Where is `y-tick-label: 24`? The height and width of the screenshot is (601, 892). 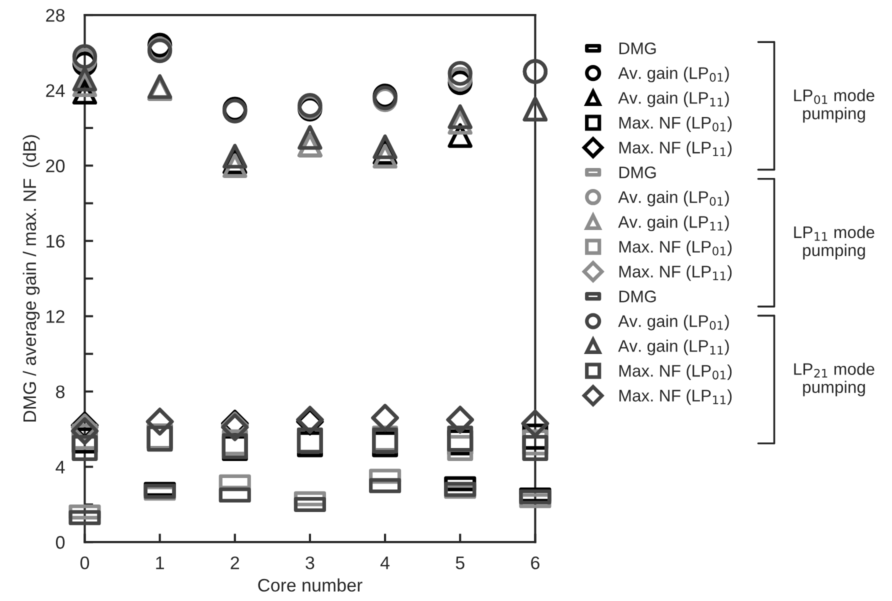 y-tick-label: 24 is located at coordinates (55, 90).